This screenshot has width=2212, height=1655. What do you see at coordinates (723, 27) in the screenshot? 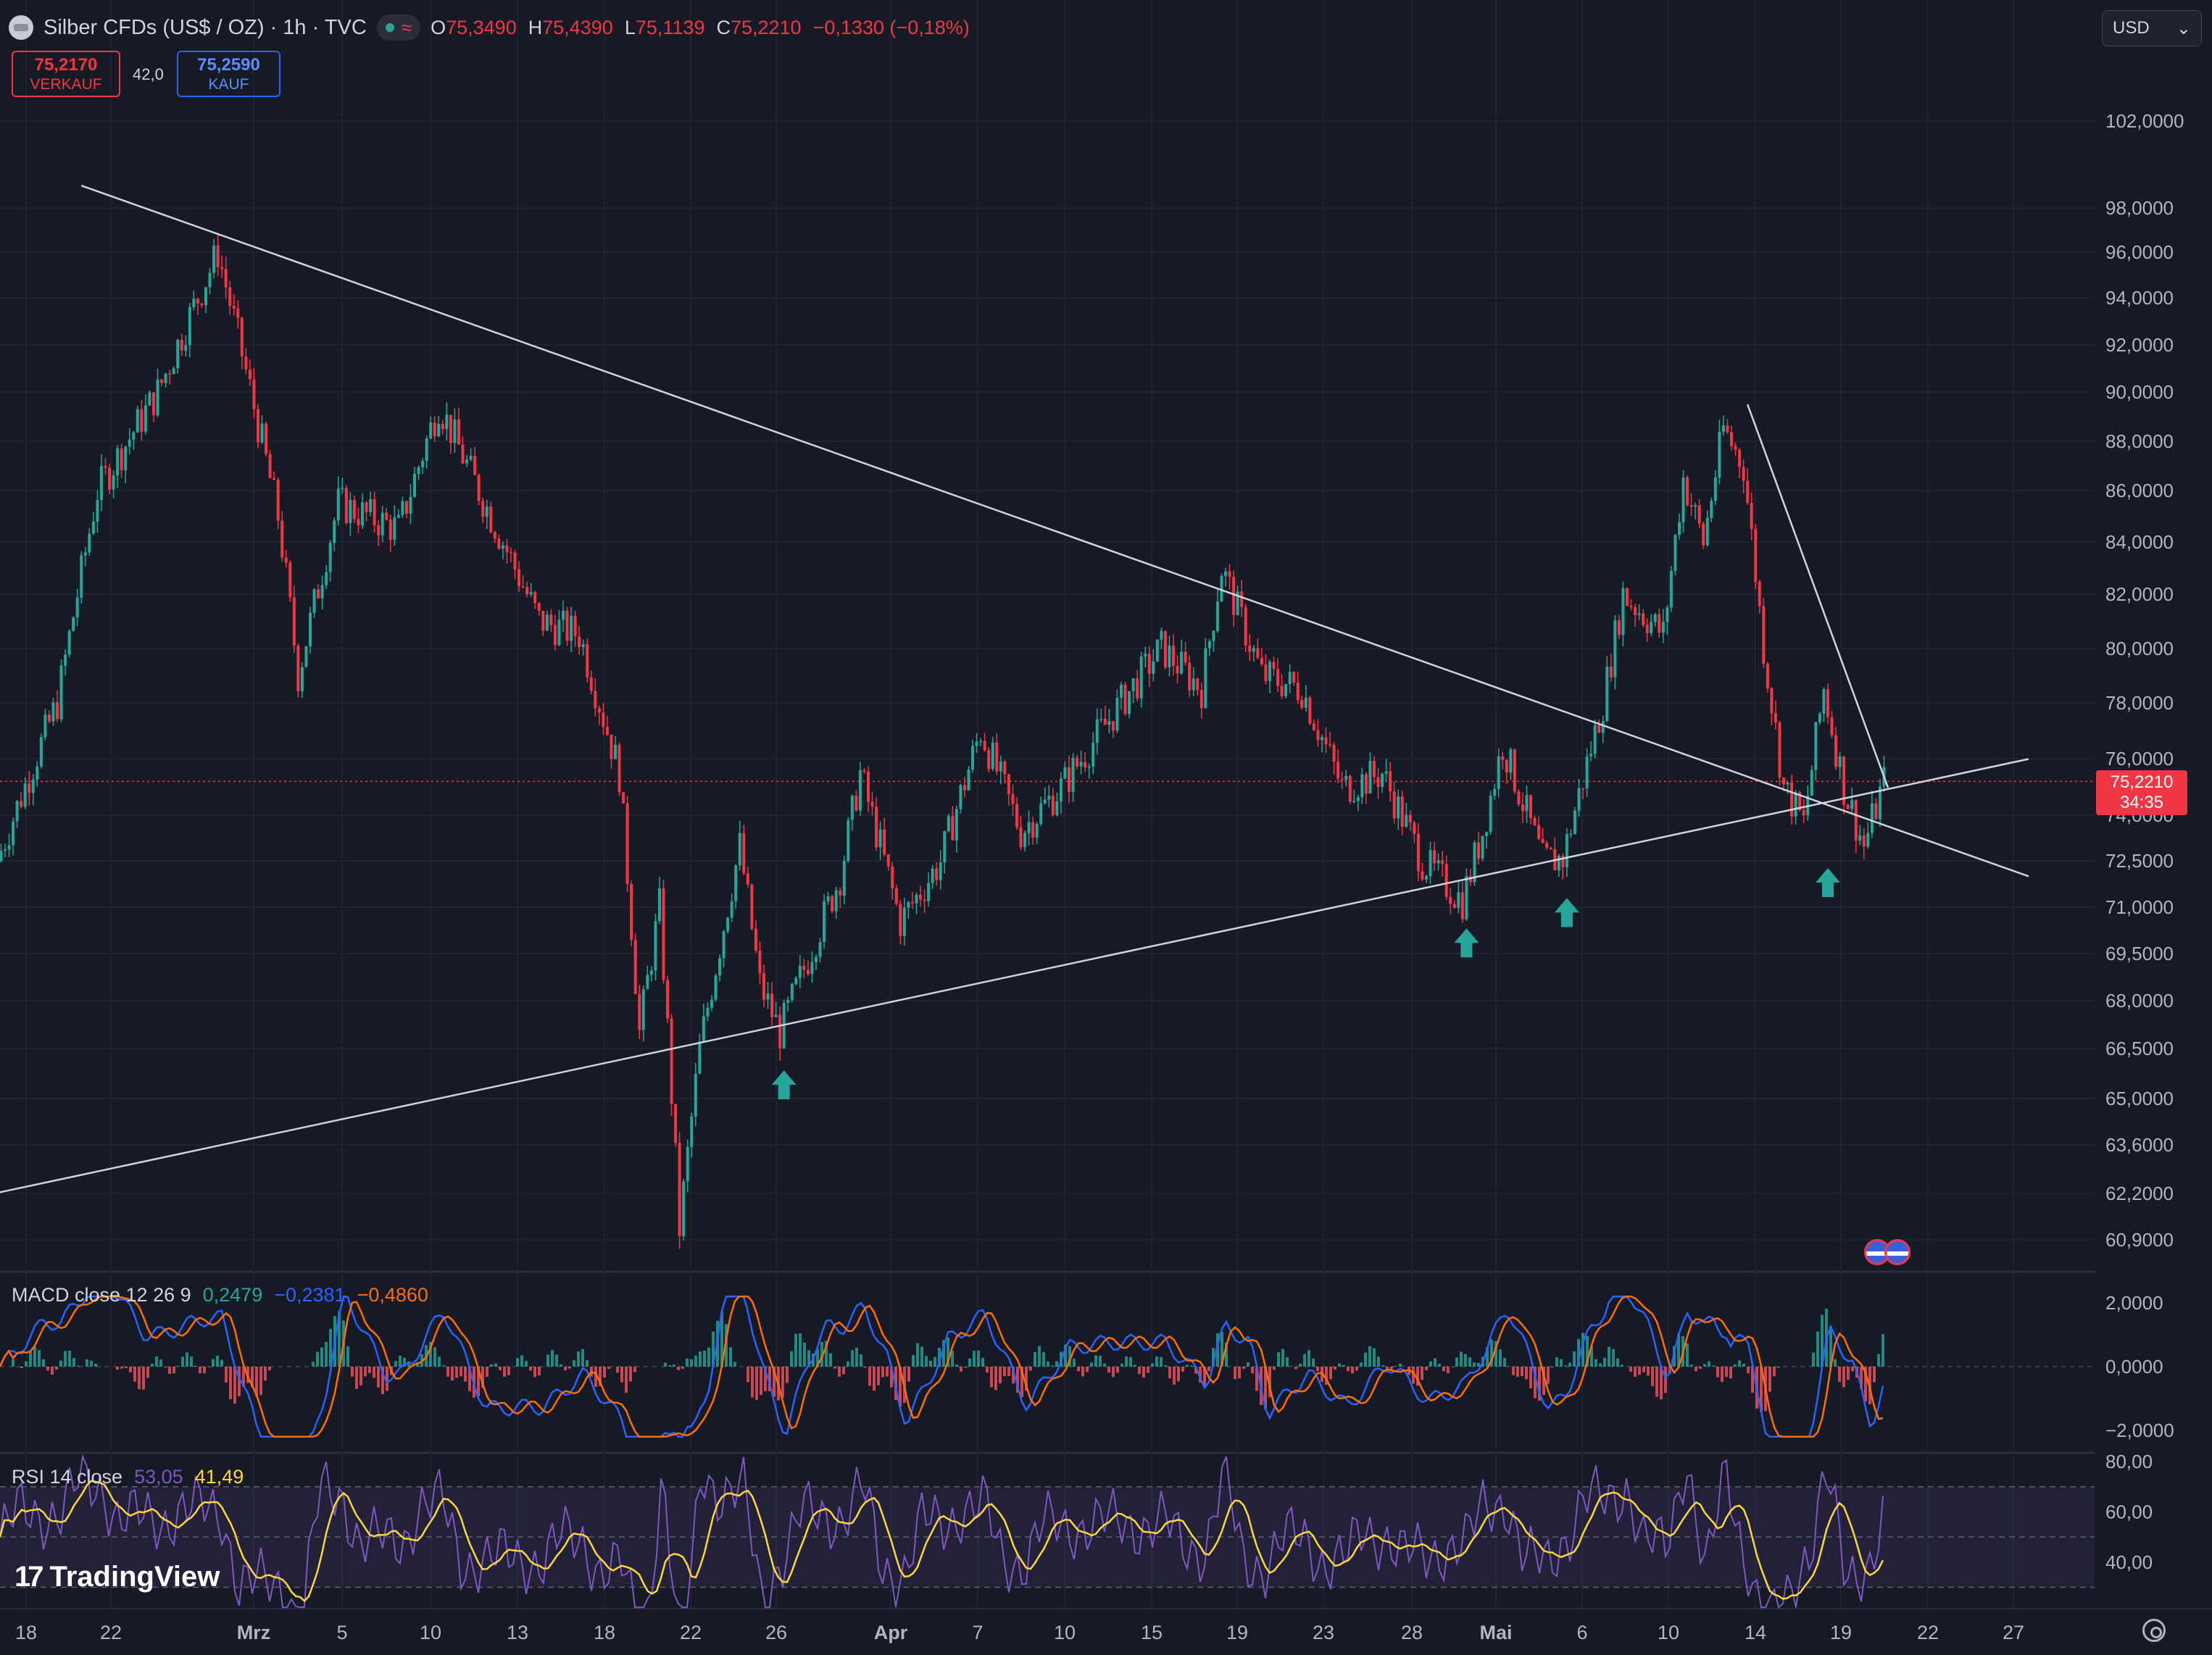
I see `ohlc-key: C` at bounding box center [723, 27].